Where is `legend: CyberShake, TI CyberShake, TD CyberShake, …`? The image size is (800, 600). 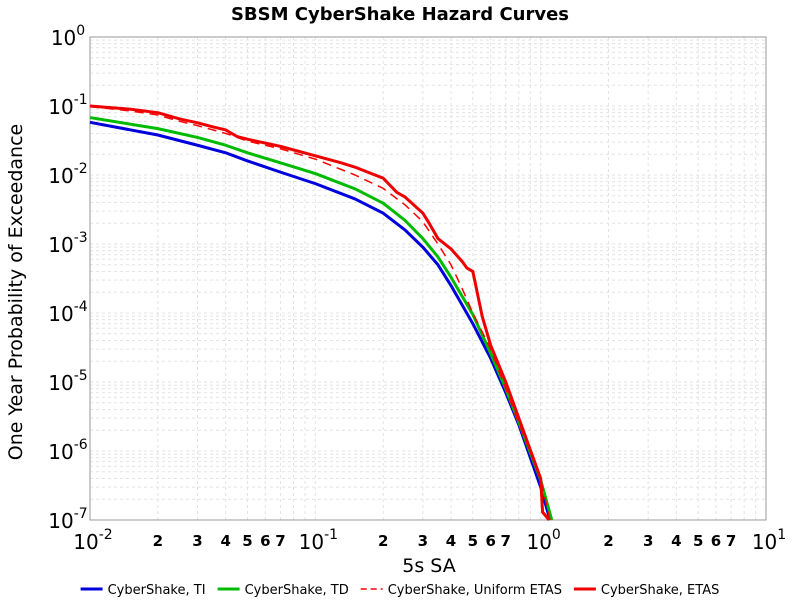
legend: CyberShake, TI CyberShake, TD CyberShake, … is located at coordinates (399, 590).